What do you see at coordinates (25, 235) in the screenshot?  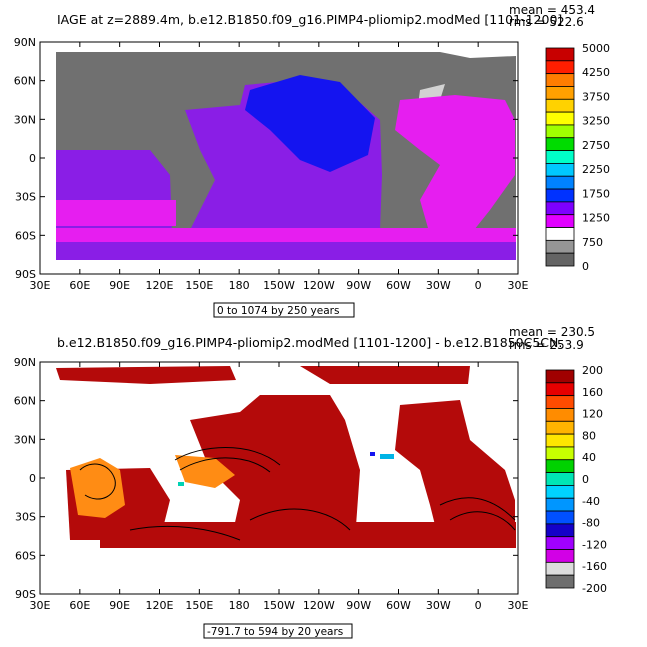 I see `p1-lat-label: 60S` at bounding box center [25, 235].